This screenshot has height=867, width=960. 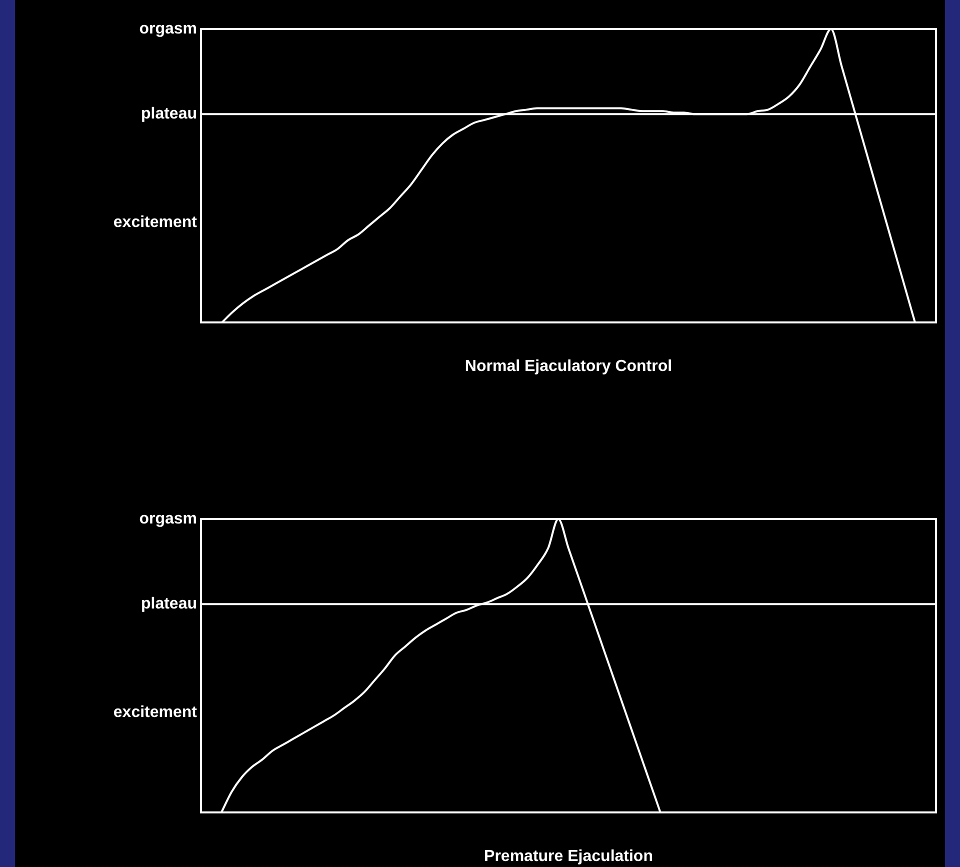 What do you see at coordinates (568, 366) in the screenshot?
I see `x-axis-title: Normal Ejaculatory Control` at bounding box center [568, 366].